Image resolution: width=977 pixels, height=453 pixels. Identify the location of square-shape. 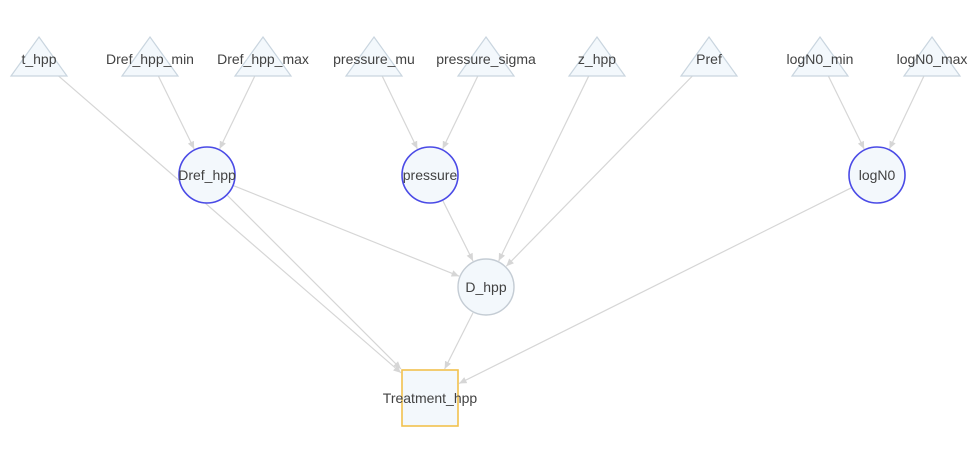
(430, 398).